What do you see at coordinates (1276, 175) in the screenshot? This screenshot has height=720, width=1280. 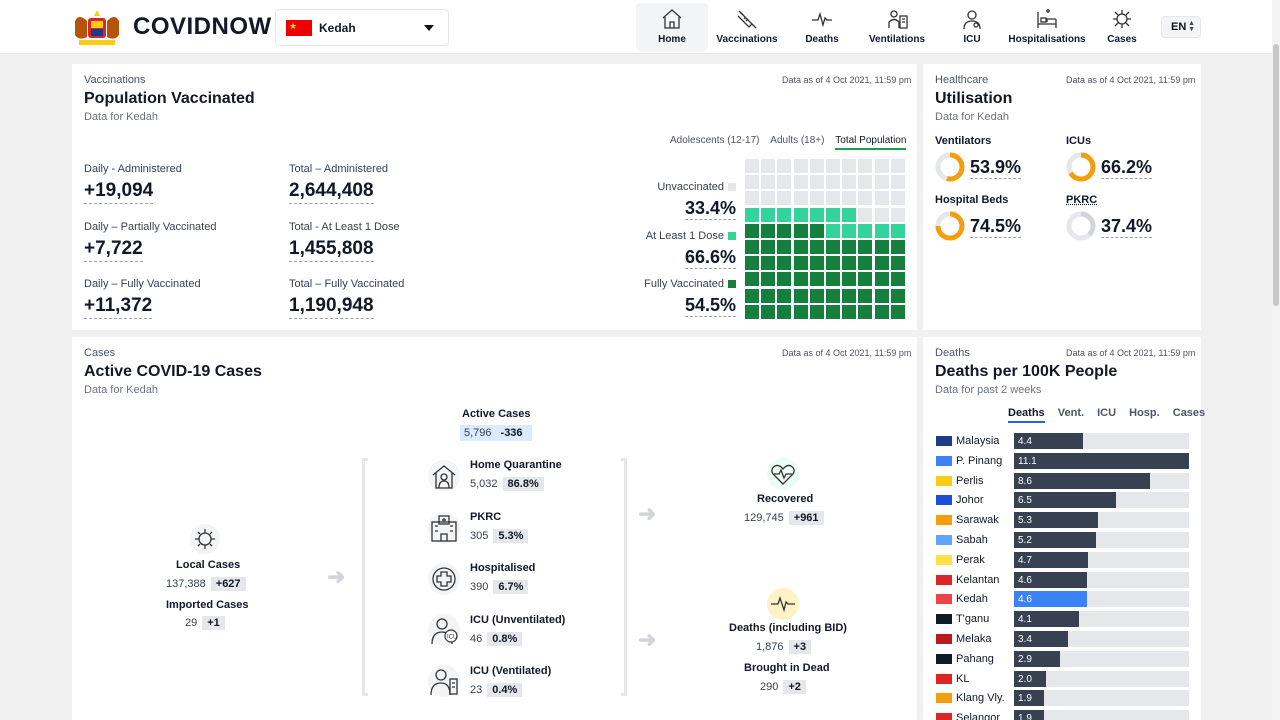 I see `scrollbar-thumb` at bounding box center [1276, 175].